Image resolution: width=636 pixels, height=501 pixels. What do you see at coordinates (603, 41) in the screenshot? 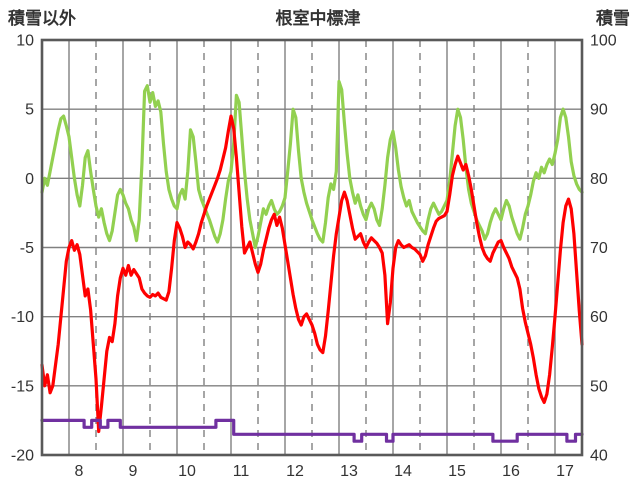
I see `right-axis-tick: 100` at bounding box center [603, 41].